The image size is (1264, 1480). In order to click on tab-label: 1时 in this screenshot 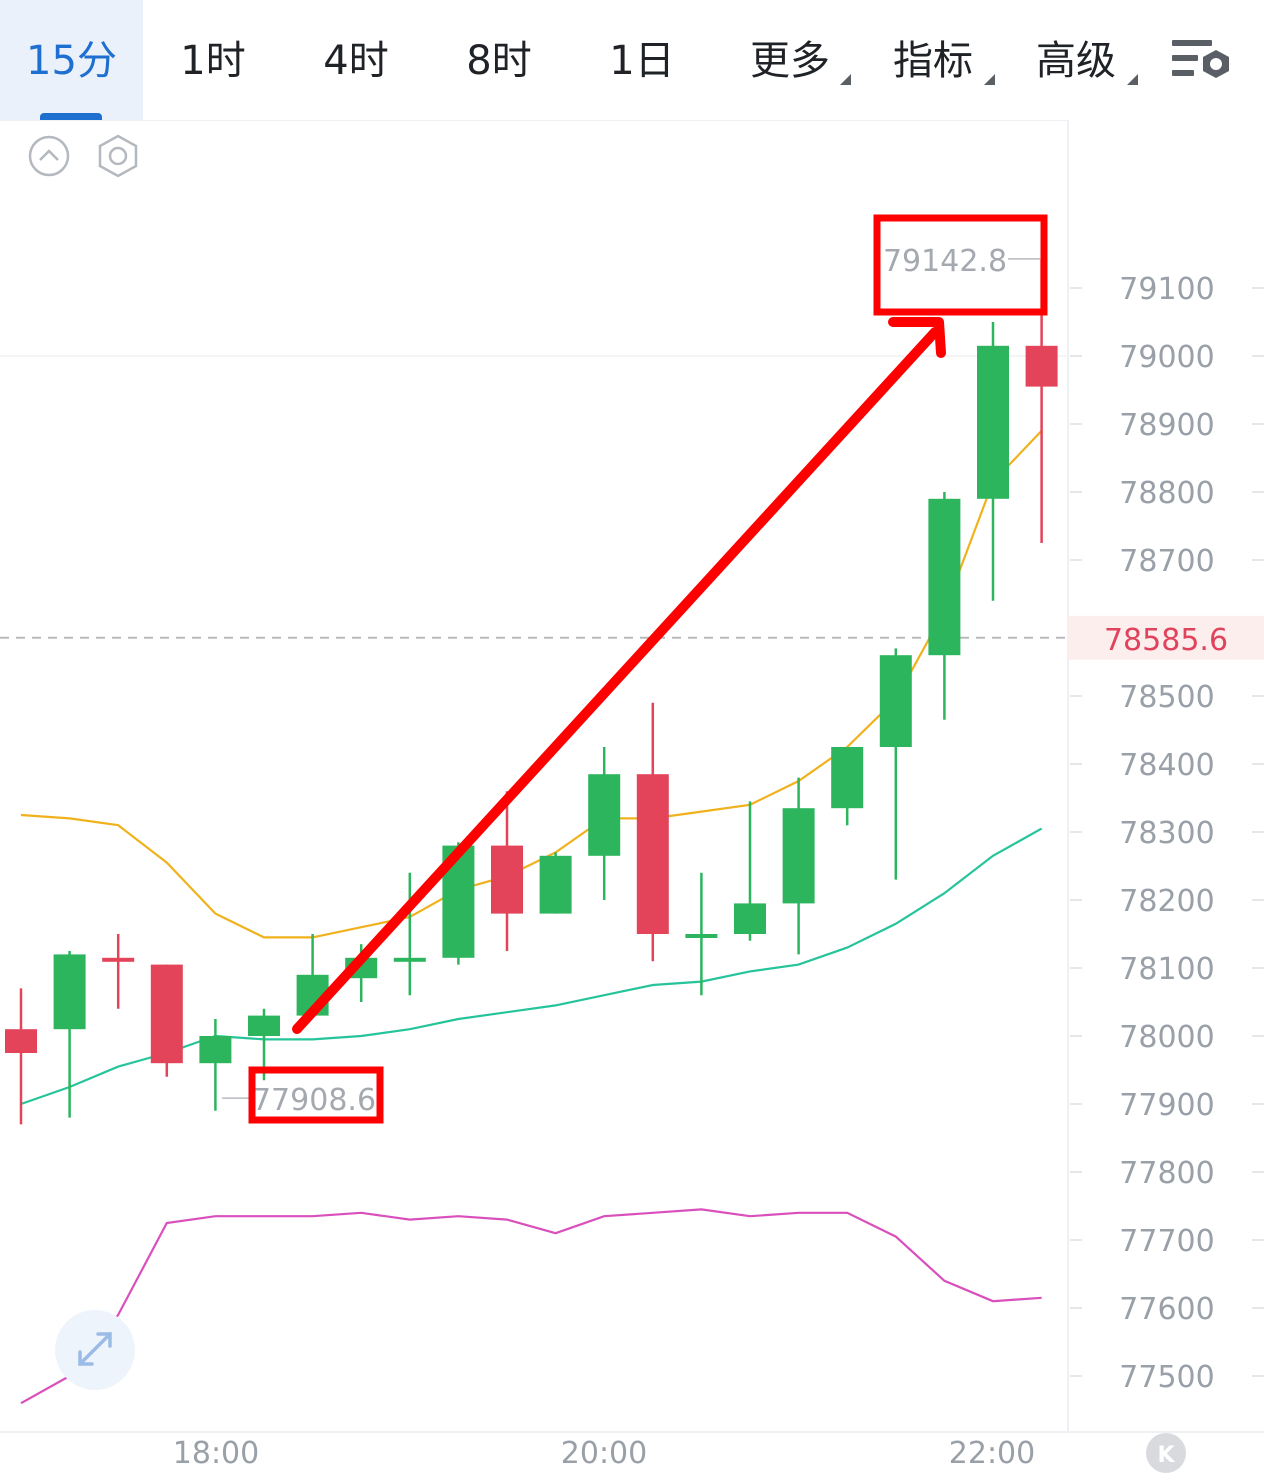, I will do `click(213, 61)`.